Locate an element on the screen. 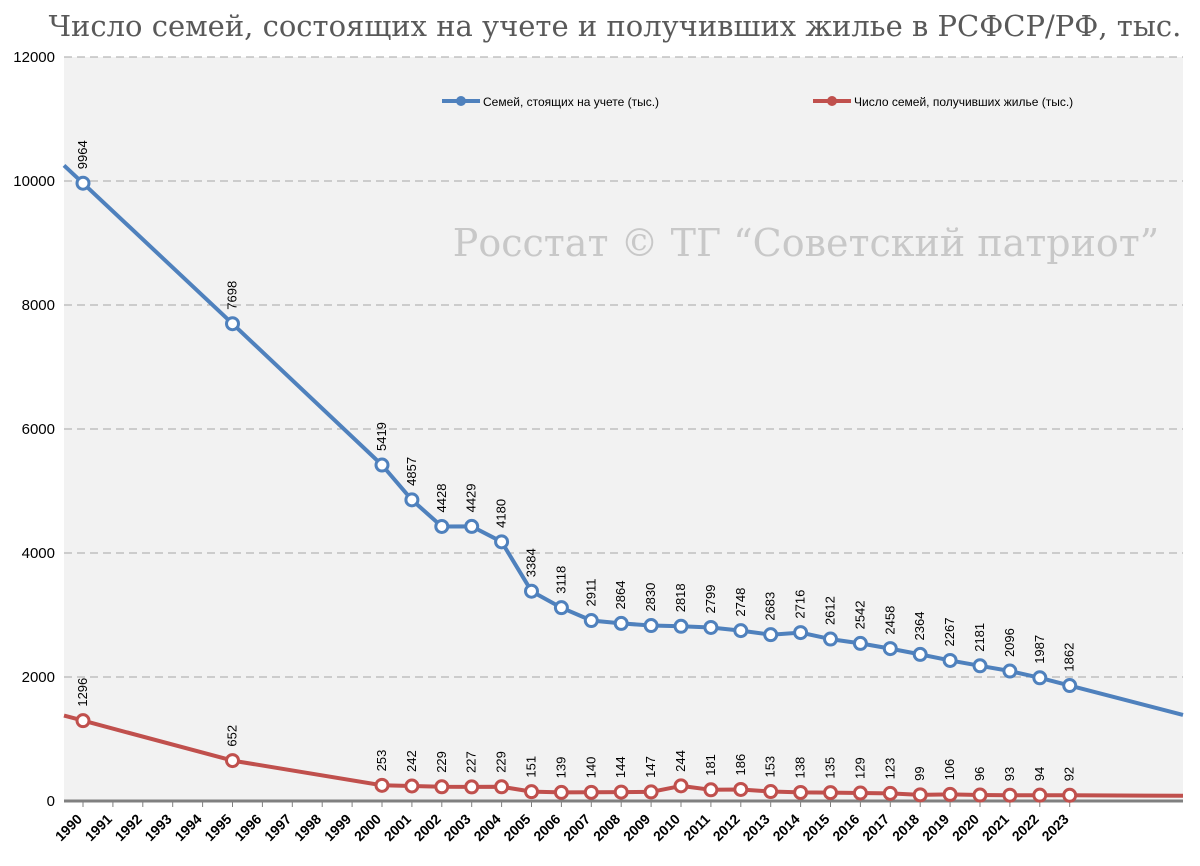  x-tick-label: 2012 is located at coordinates (726, 827).